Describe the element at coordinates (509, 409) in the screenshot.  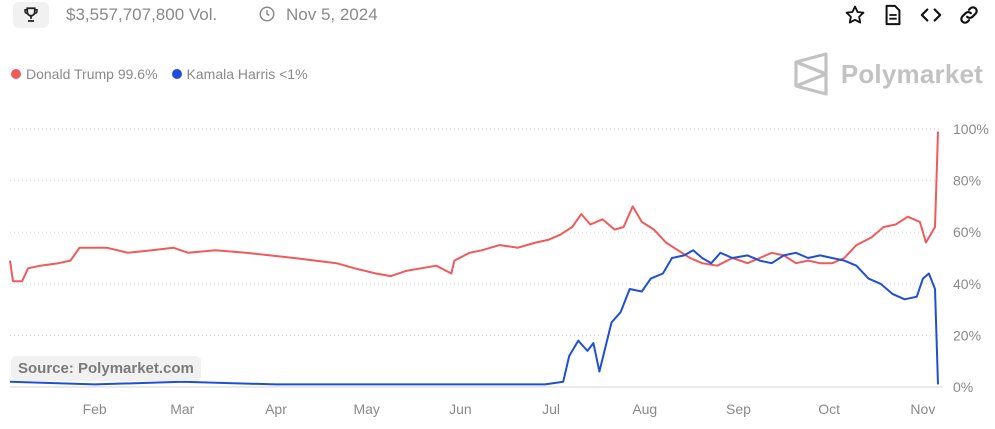
I see `x-axis-ticks: Feb Mar Apr May Jun Jul Aug Sep Oct Nov` at that location.